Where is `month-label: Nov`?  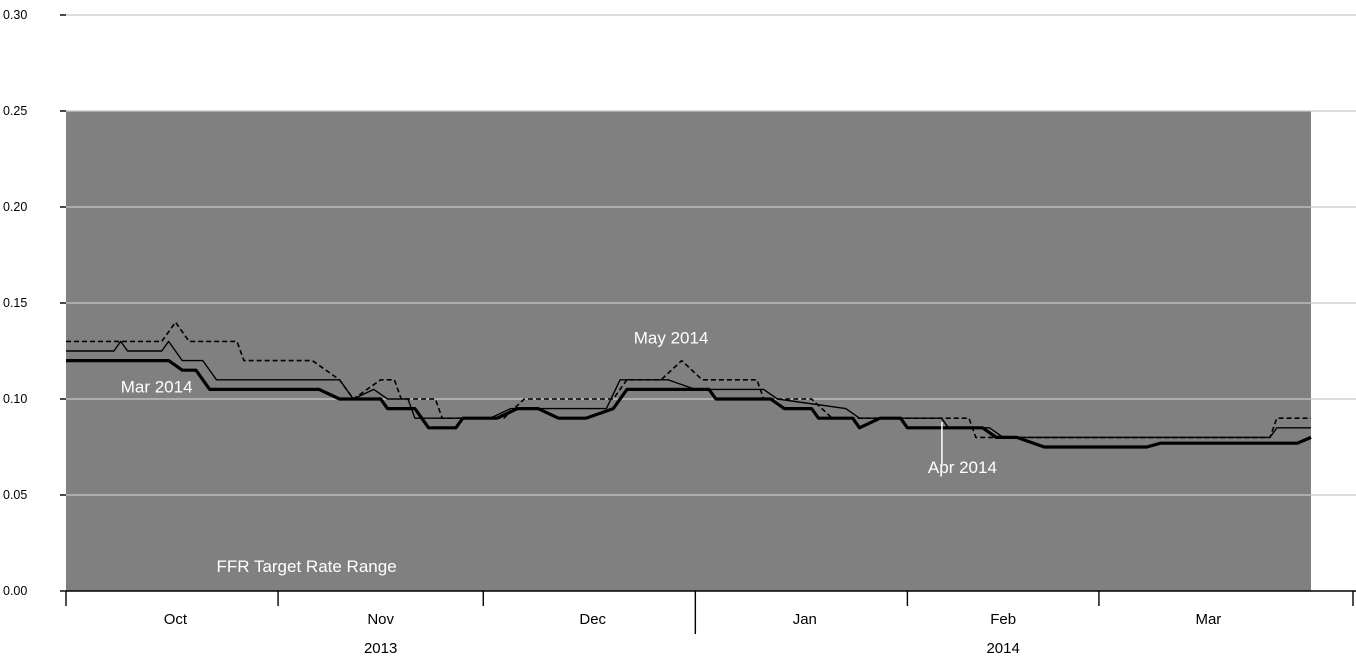 month-label: Nov is located at coordinates (380, 619).